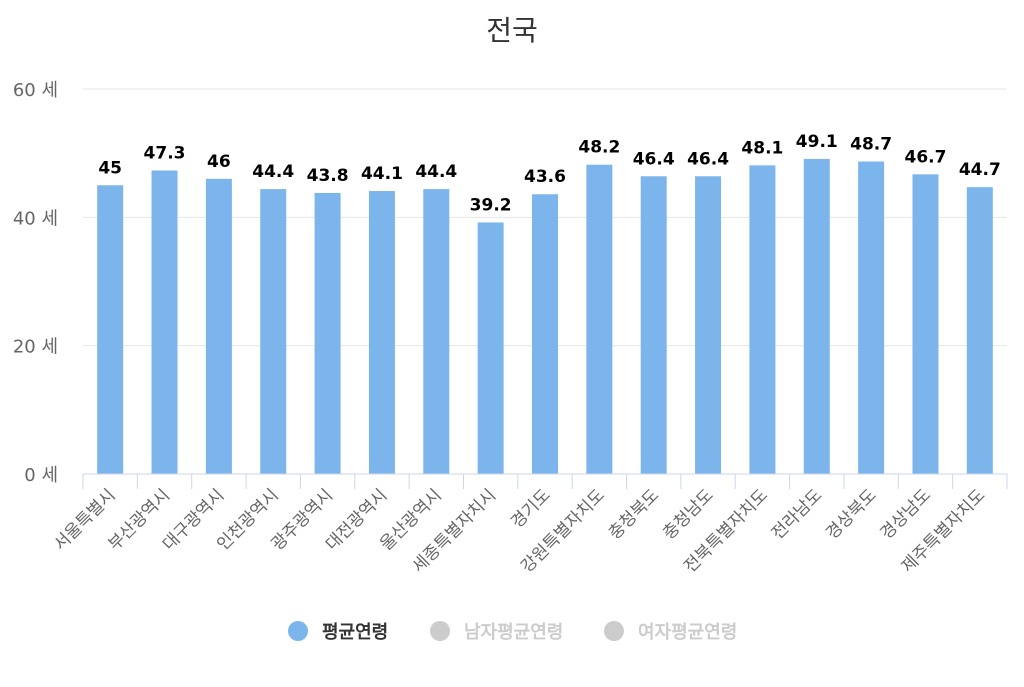 Image resolution: width=1024 pixels, height=687 pixels. What do you see at coordinates (35, 347) in the screenshot?
I see `y-tick-label: 20 세` at bounding box center [35, 347].